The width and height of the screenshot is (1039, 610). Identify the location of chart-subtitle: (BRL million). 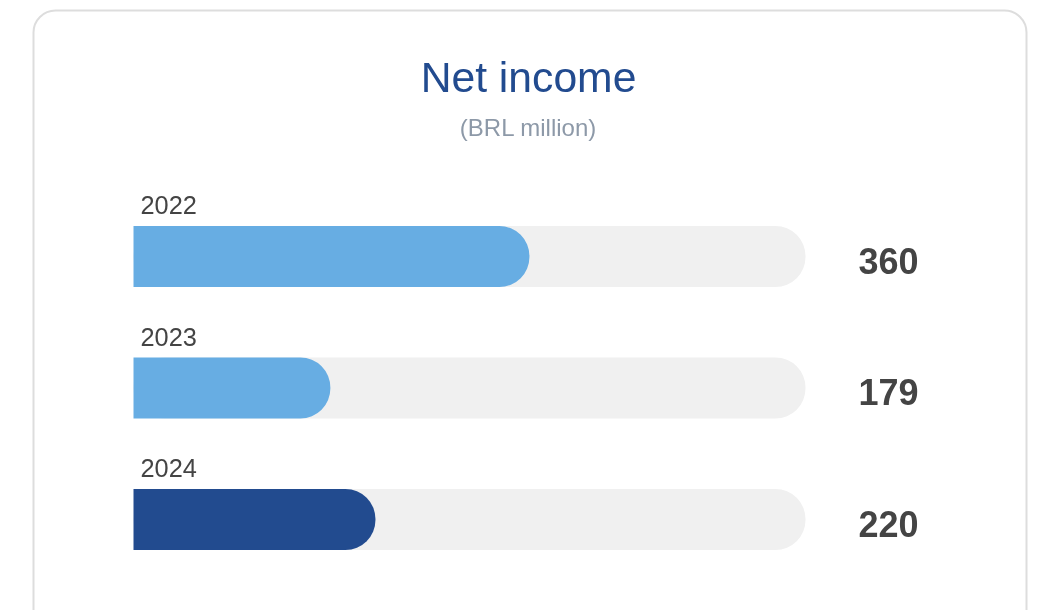
(528, 127).